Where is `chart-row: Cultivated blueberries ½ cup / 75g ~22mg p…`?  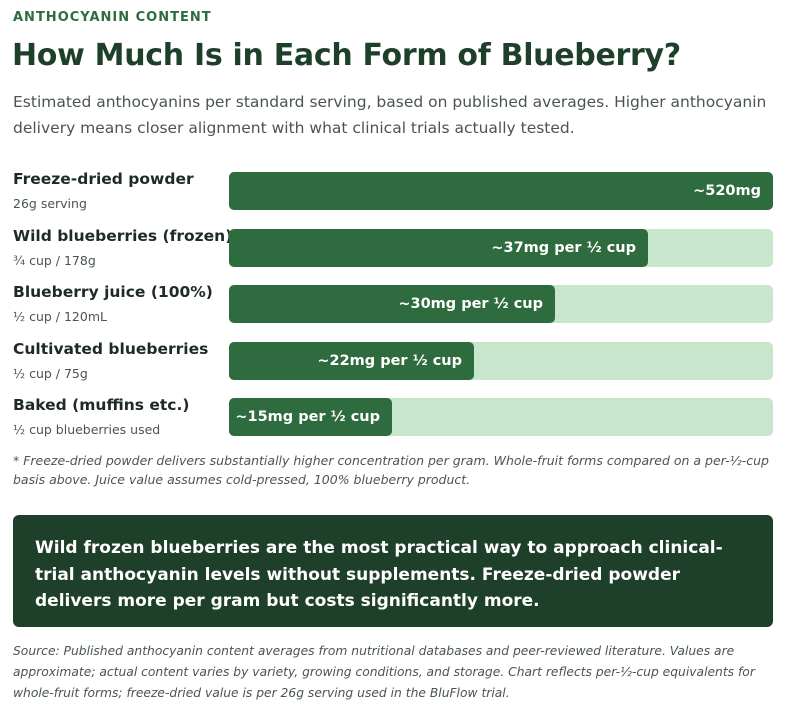
chart-row: Cultivated blueberries ½ cup / 75g ~22mg p… is located at coordinates (393, 360).